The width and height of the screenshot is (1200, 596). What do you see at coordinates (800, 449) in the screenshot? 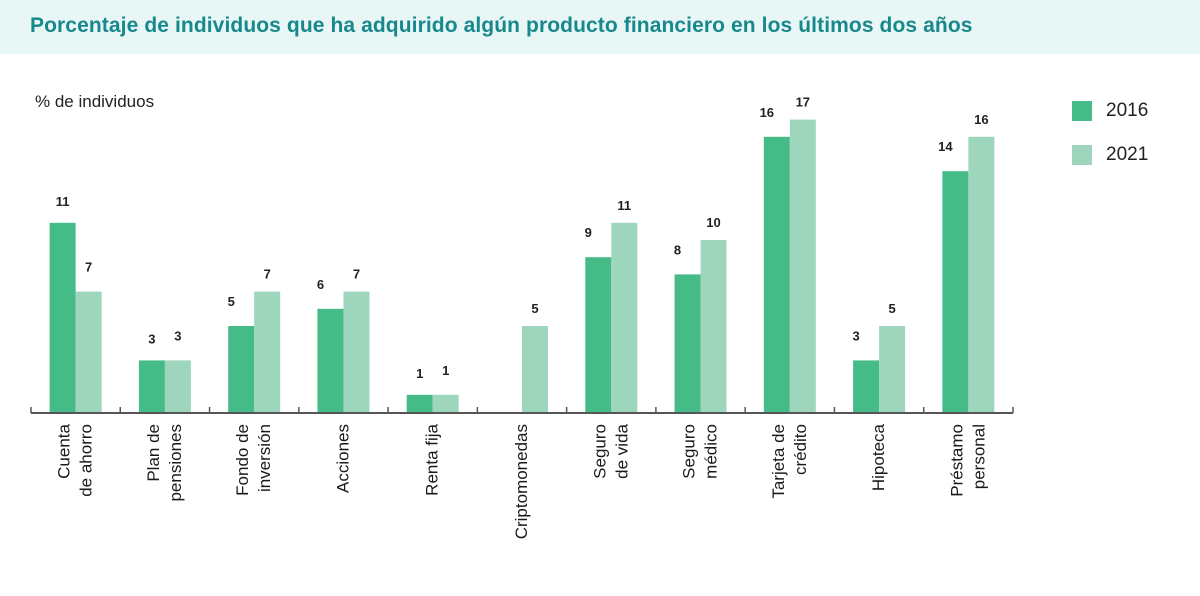
I see `x-tick-label-line: crédito` at bounding box center [800, 449].